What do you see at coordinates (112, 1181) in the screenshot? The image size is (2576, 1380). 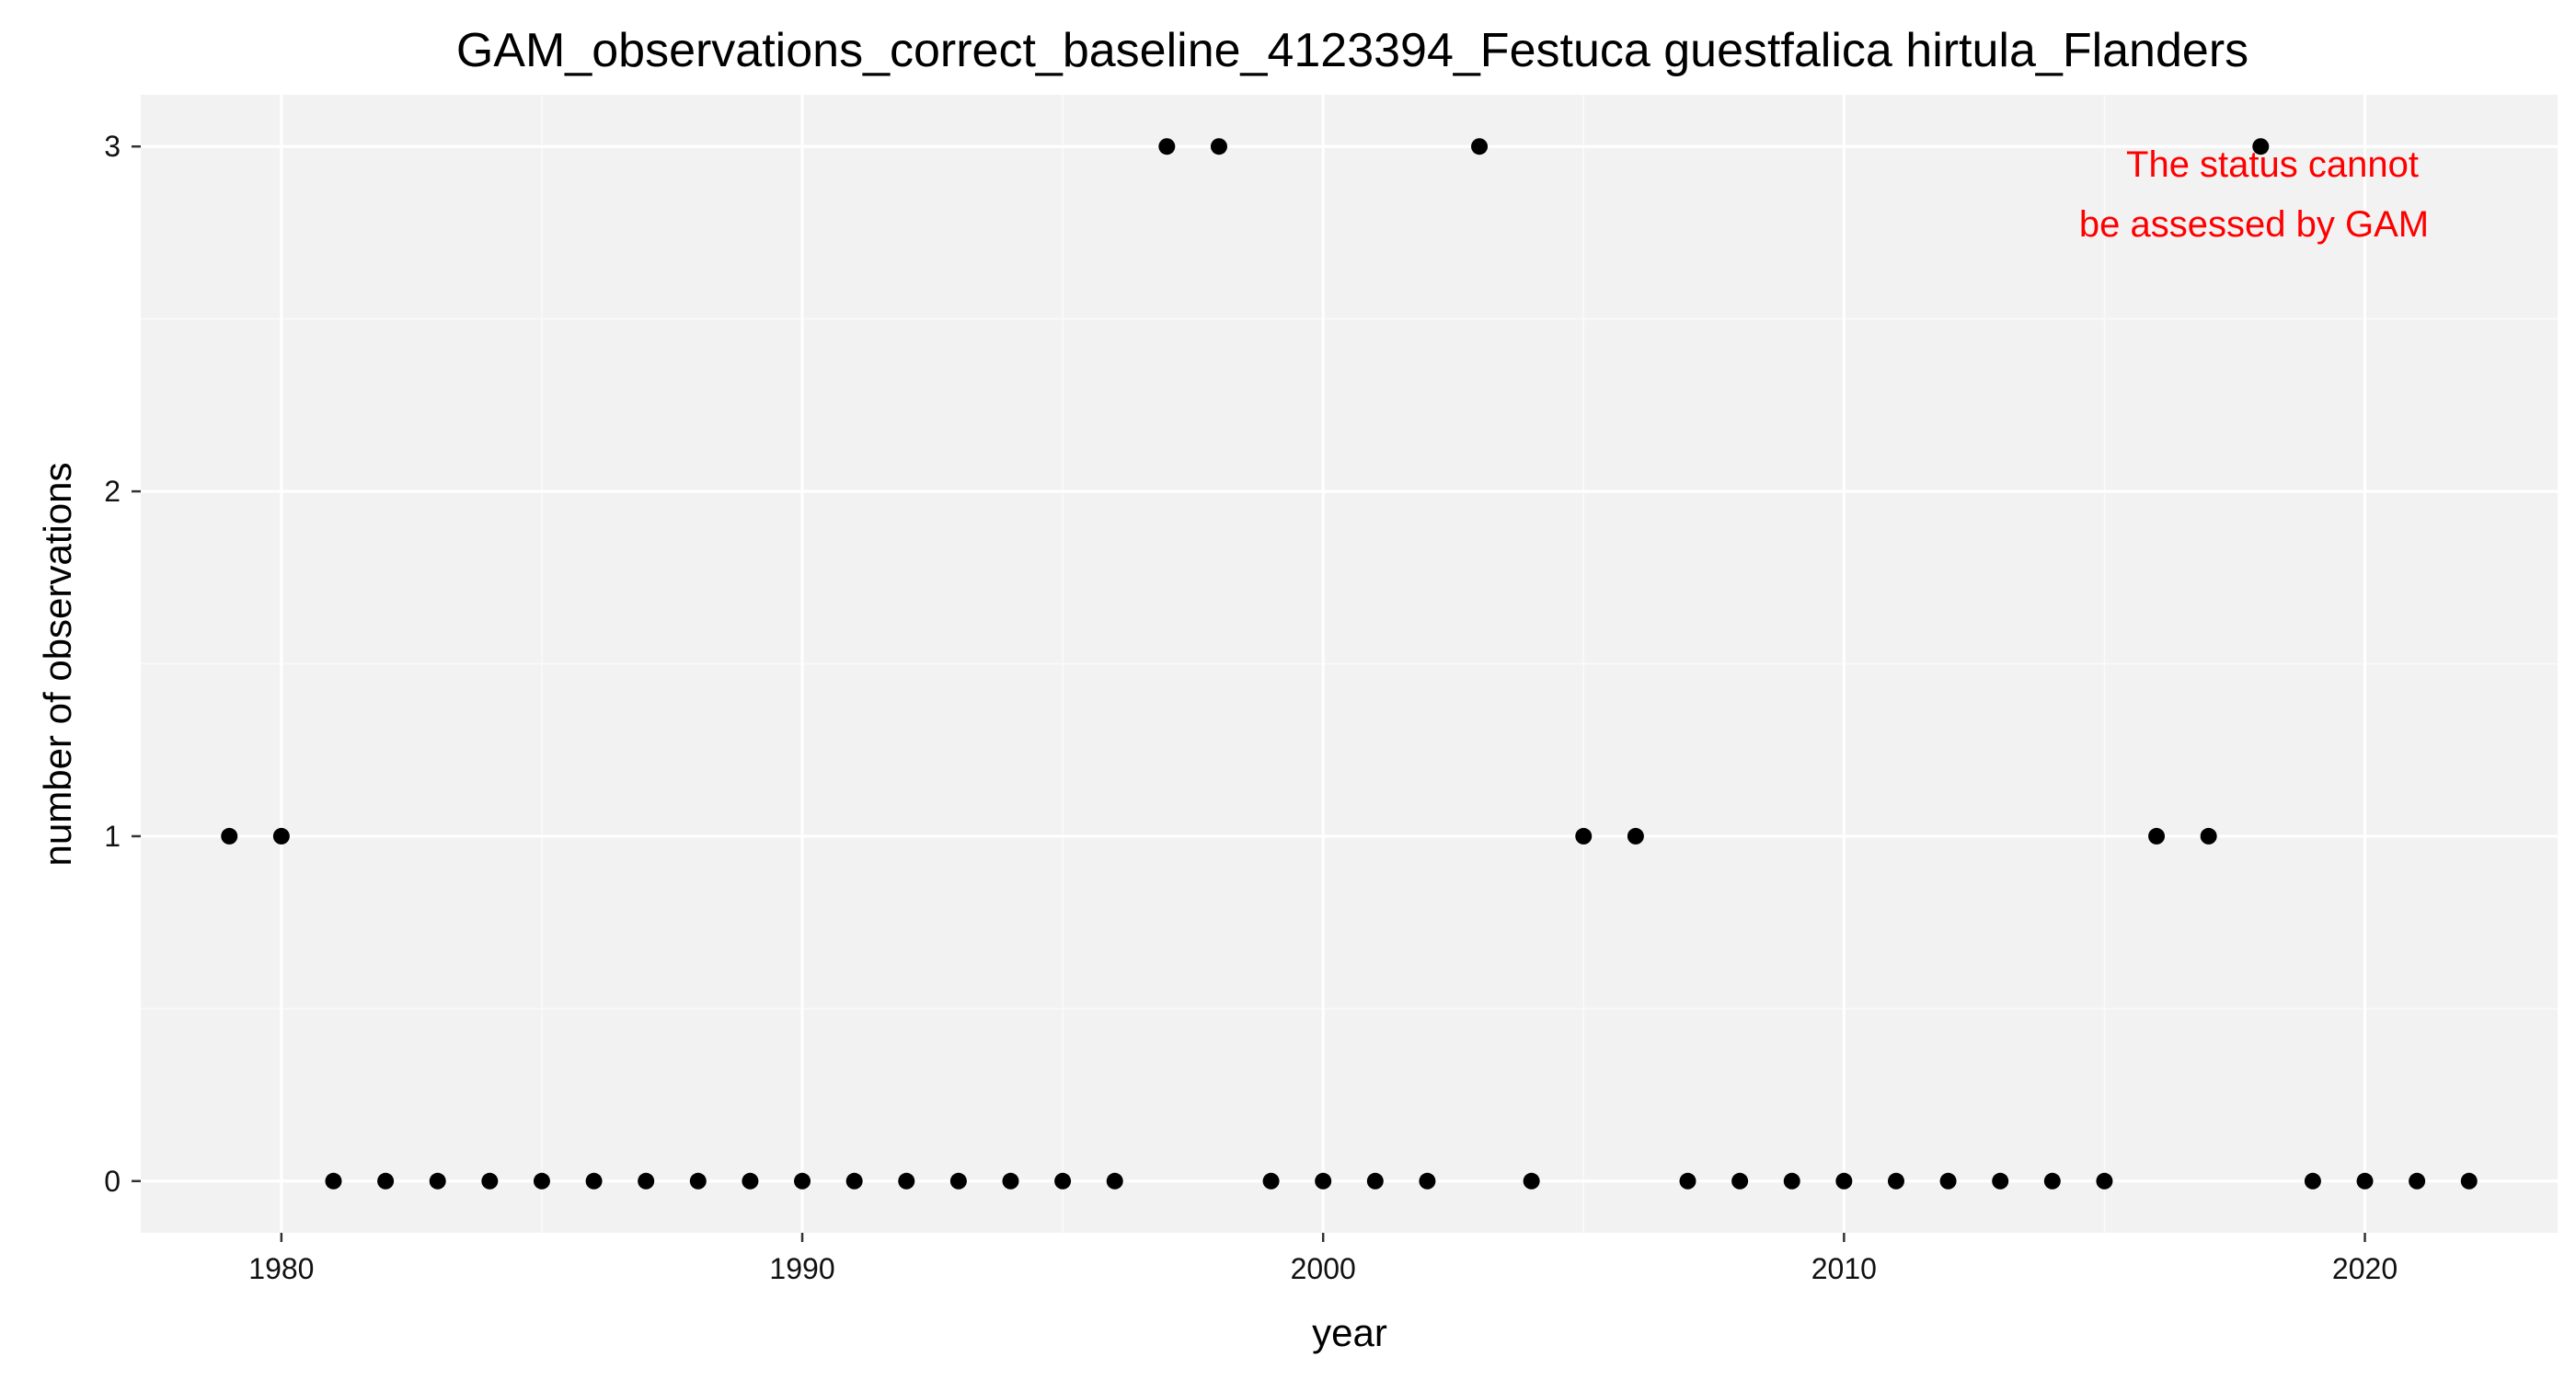 I see `y-tick-label: 0` at bounding box center [112, 1181].